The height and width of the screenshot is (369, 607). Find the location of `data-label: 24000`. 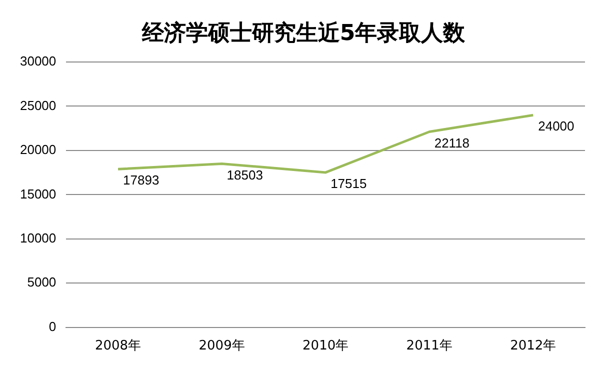

data-label: 24000 is located at coordinates (556, 126).